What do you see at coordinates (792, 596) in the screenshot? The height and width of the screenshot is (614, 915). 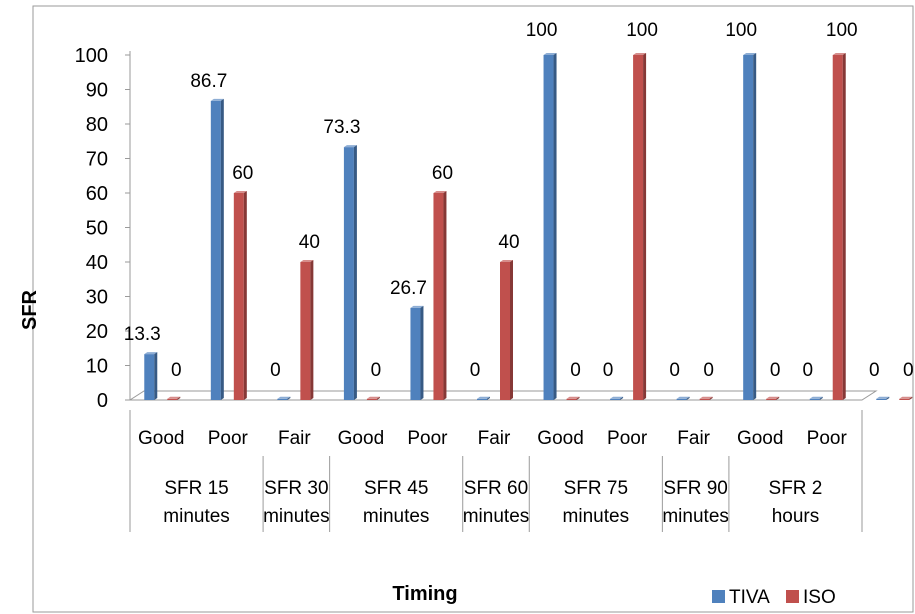 I see `legend-swatch-iso` at bounding box center [792, 596].